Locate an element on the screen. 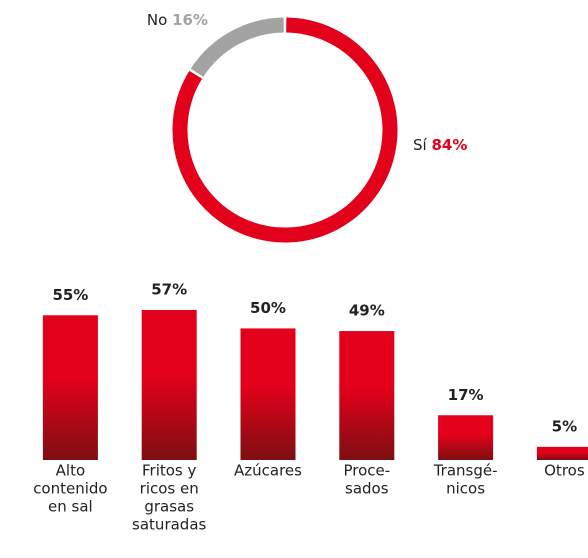  value-label: 55% is located at coordinates (70, 295).